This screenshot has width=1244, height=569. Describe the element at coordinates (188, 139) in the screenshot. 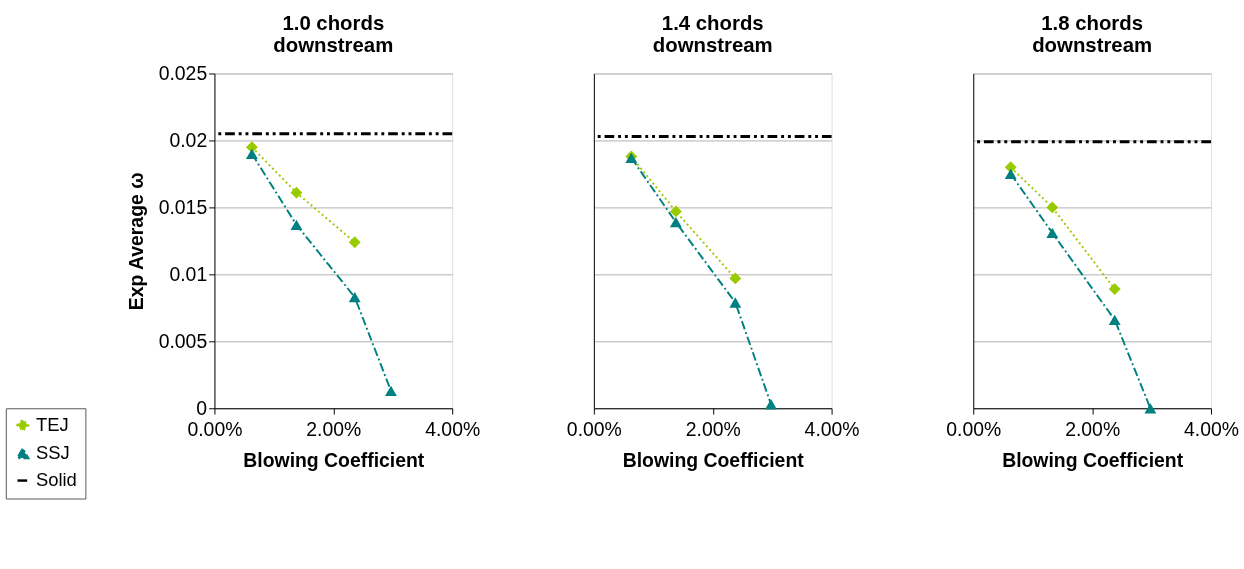

I see `y-tick-label: 0.02` at that location.